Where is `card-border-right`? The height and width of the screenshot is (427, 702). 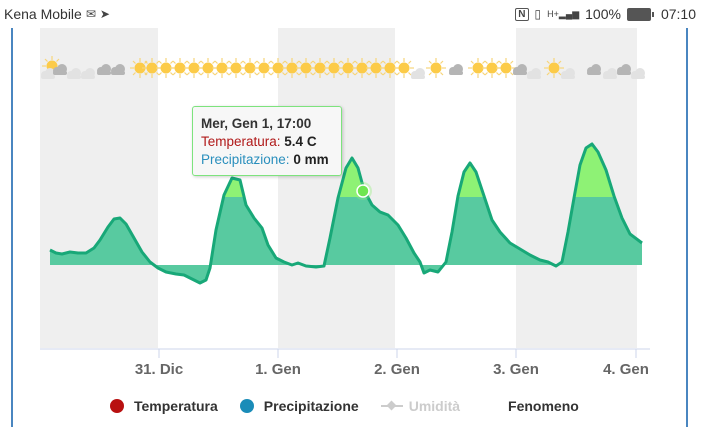 card-border-right is located at coordinates (687, 227).